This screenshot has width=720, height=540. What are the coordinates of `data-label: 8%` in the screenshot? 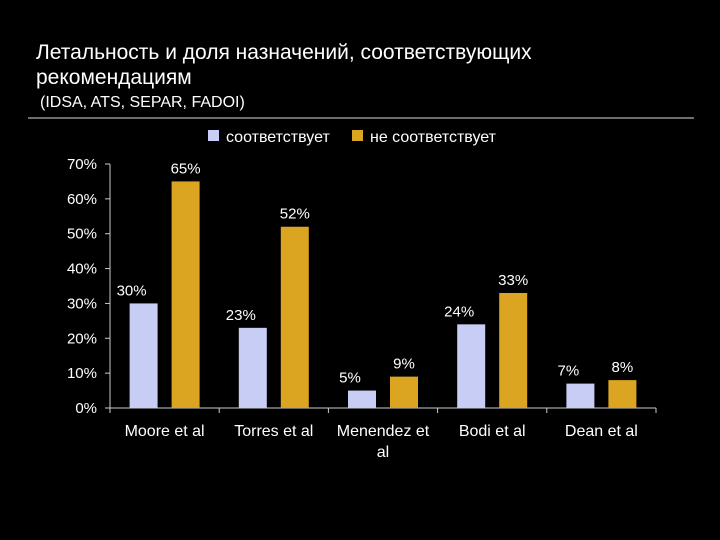 It's located at (623, 367).